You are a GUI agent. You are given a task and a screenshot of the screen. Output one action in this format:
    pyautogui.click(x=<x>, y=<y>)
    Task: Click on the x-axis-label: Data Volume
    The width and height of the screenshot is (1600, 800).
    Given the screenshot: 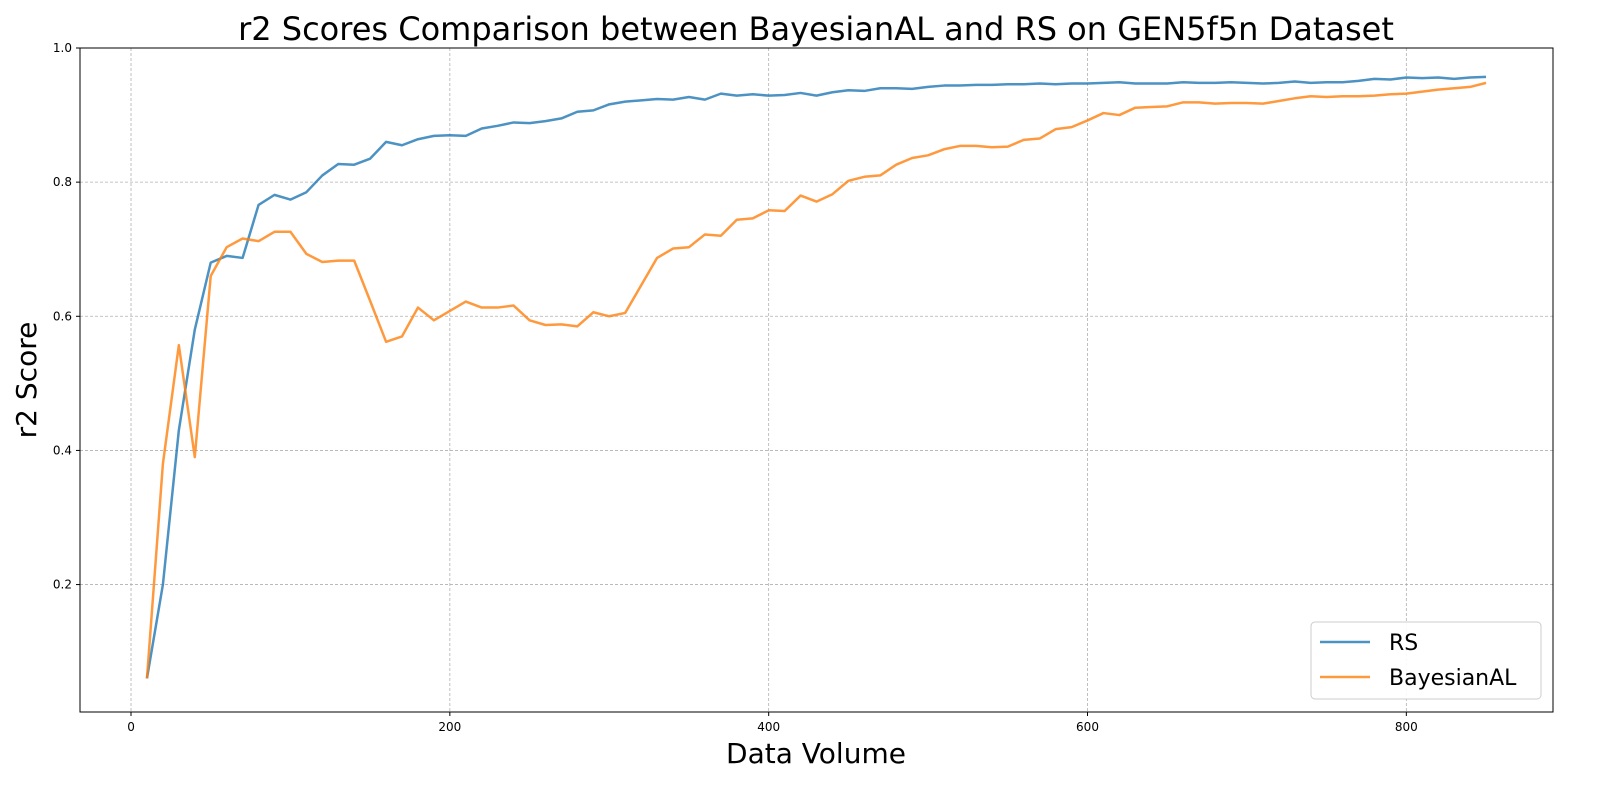 What is the action you would take?
    pyautogui.click(x=816, y=753)
    